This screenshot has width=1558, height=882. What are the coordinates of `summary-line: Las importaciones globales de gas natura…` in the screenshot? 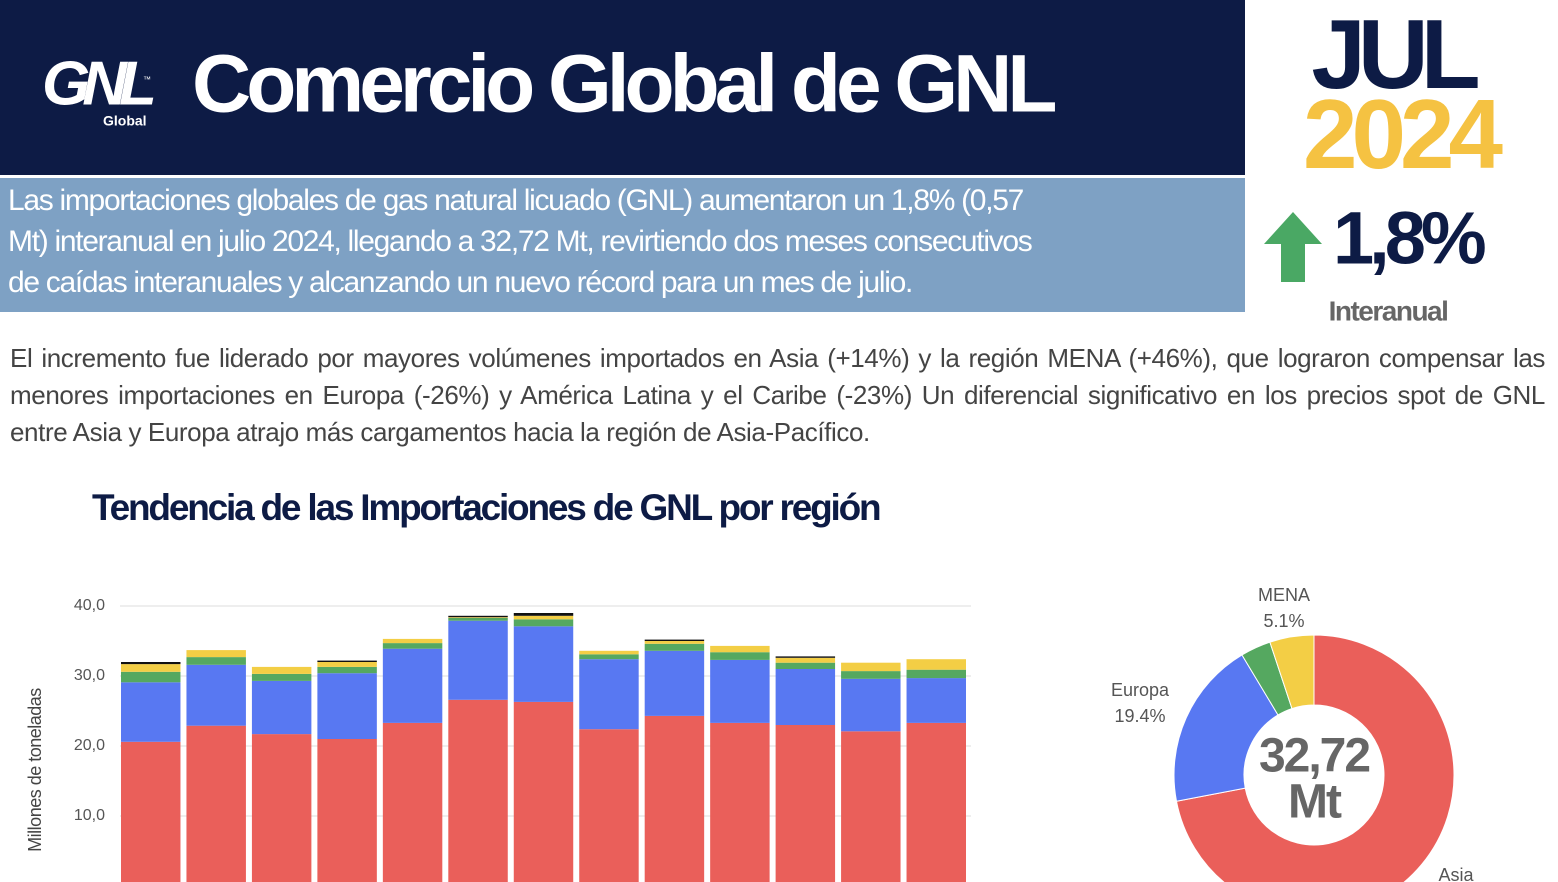 It's located at (516, 200).